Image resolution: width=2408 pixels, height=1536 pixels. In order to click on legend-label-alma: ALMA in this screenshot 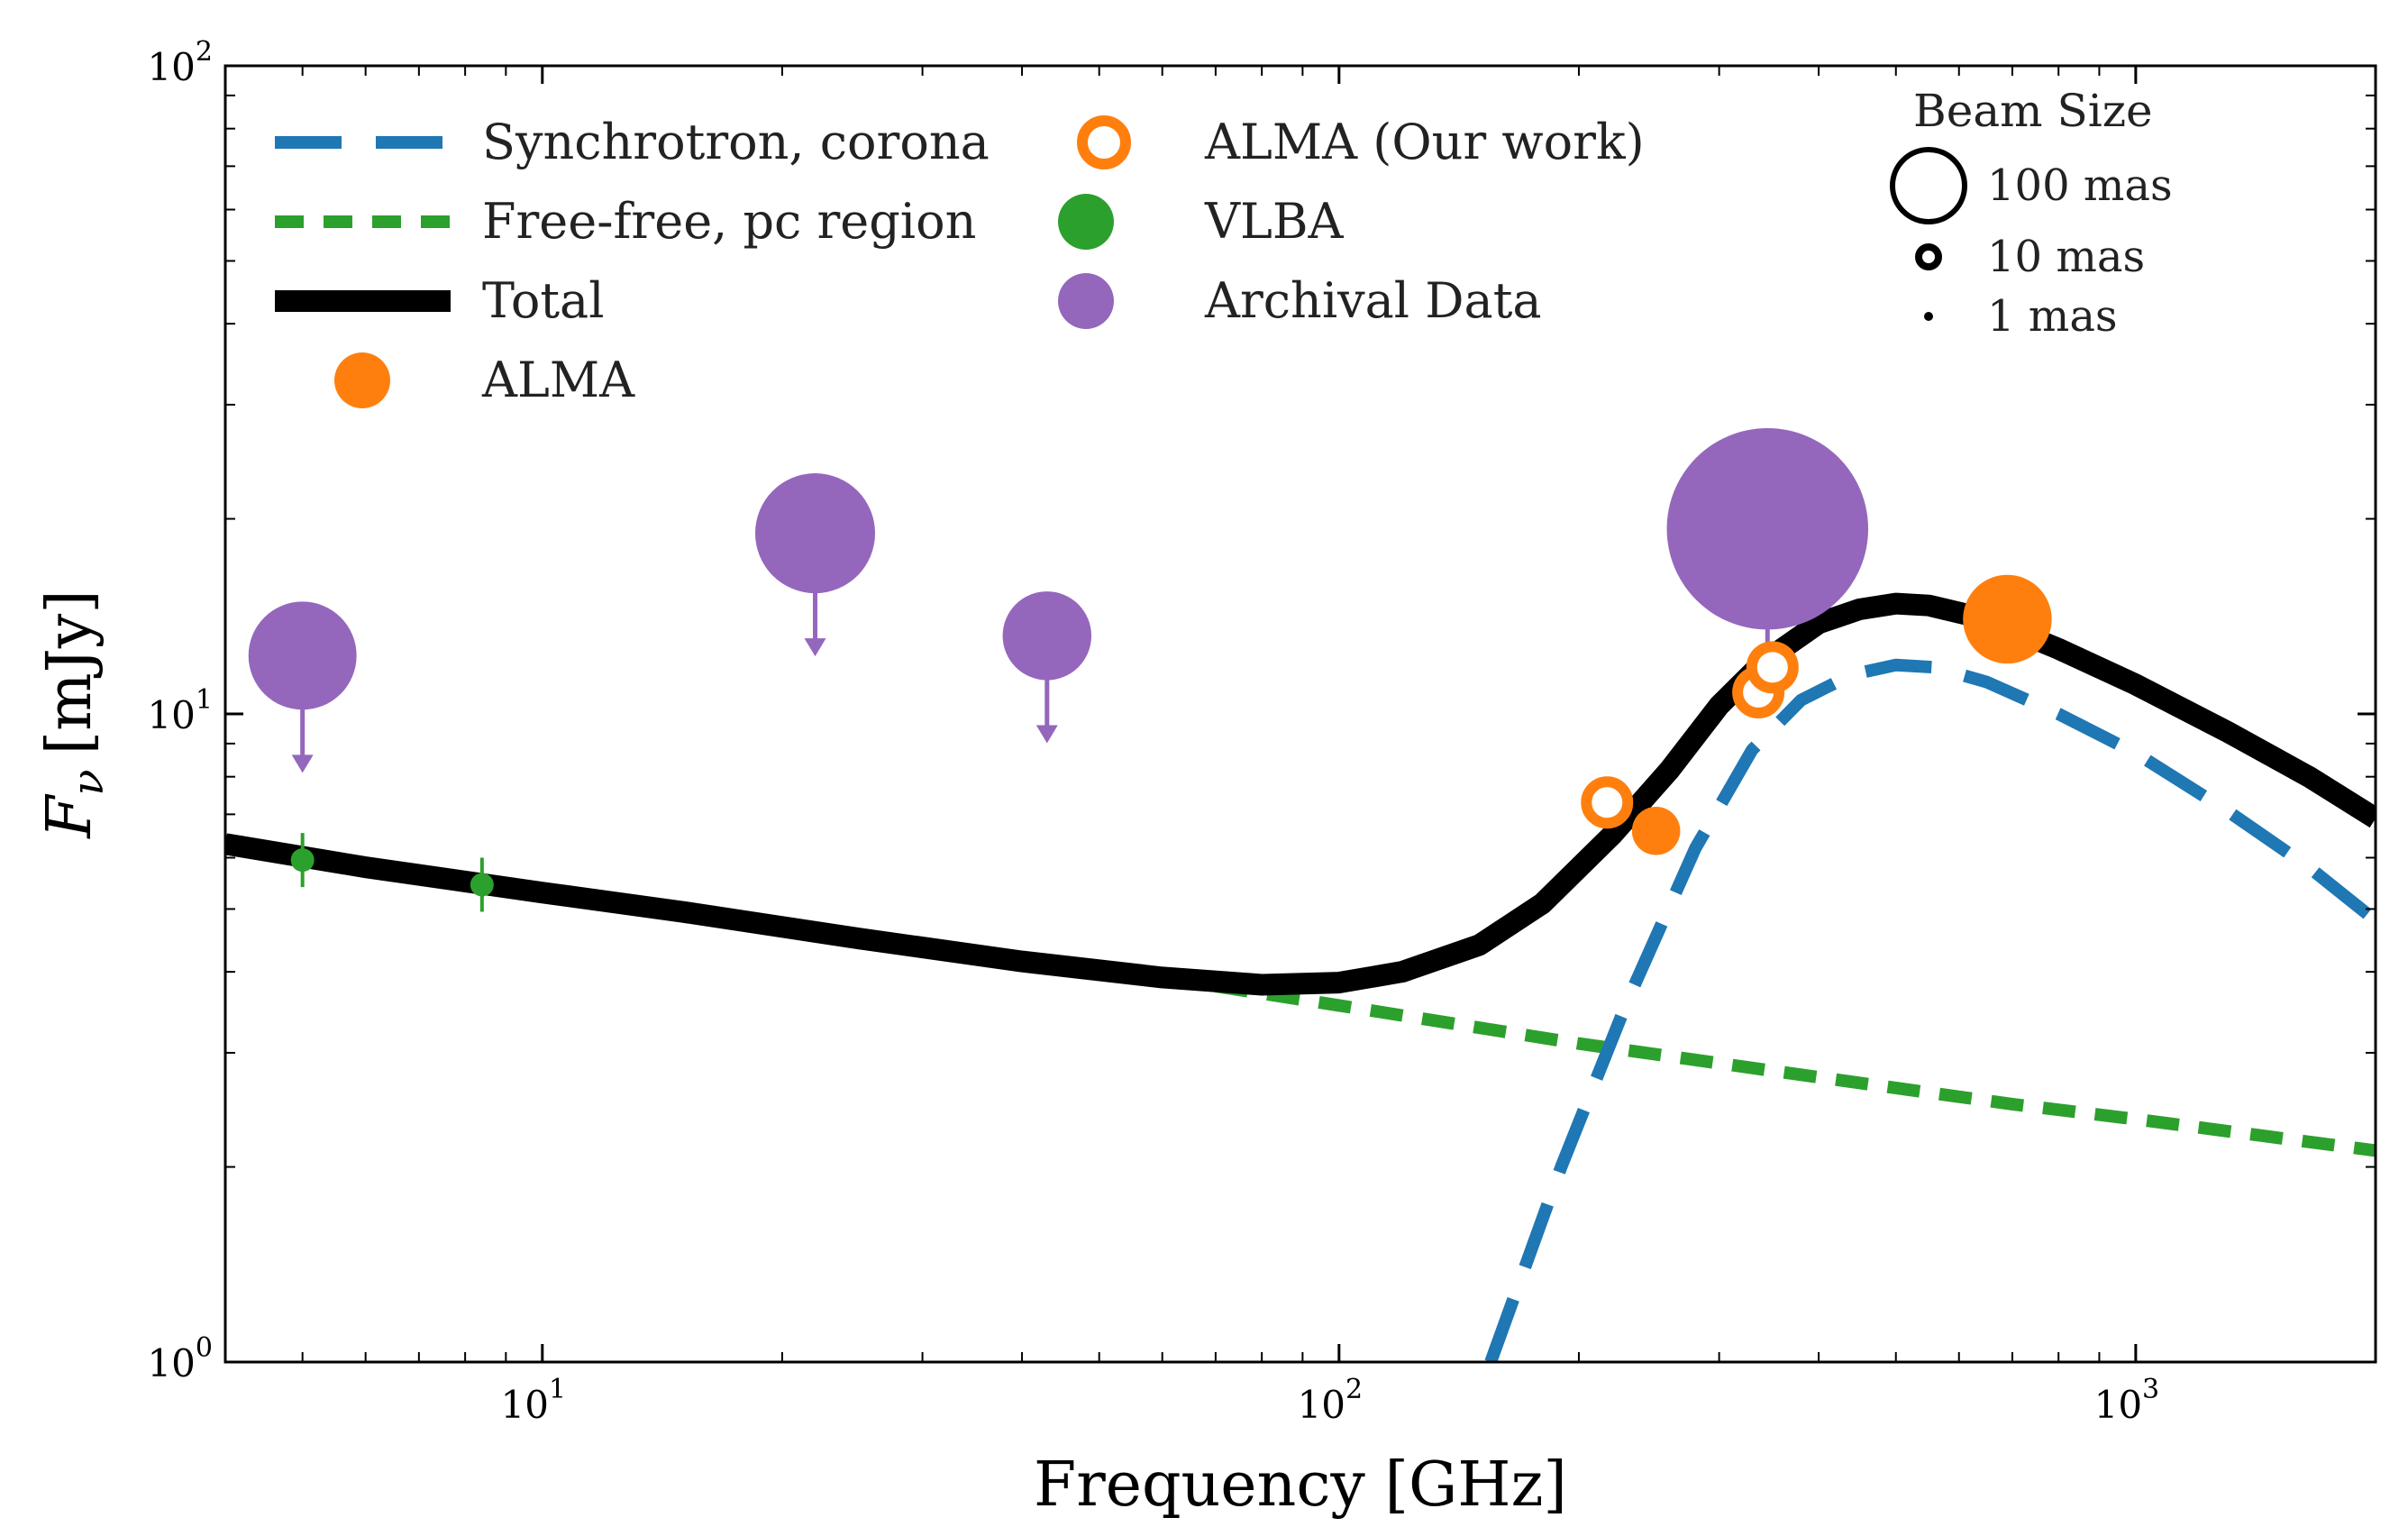, I will do `click(558, 380)`.